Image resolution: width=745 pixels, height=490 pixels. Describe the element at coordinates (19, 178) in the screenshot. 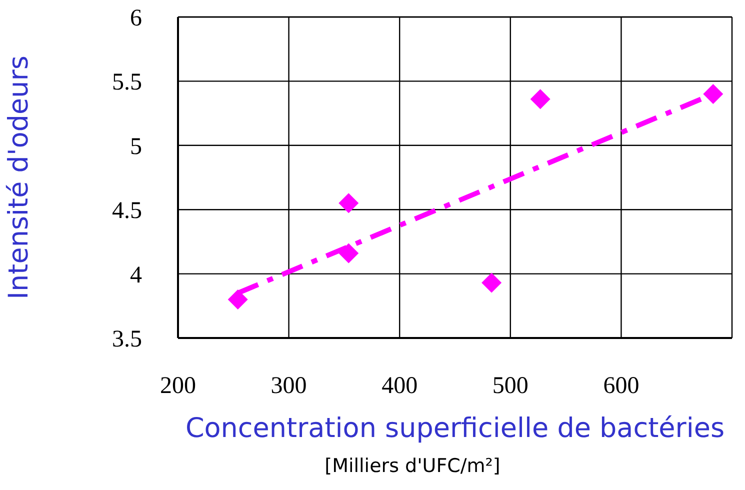

I see `y-axis-title: Intensité d'odeurs` at that location.